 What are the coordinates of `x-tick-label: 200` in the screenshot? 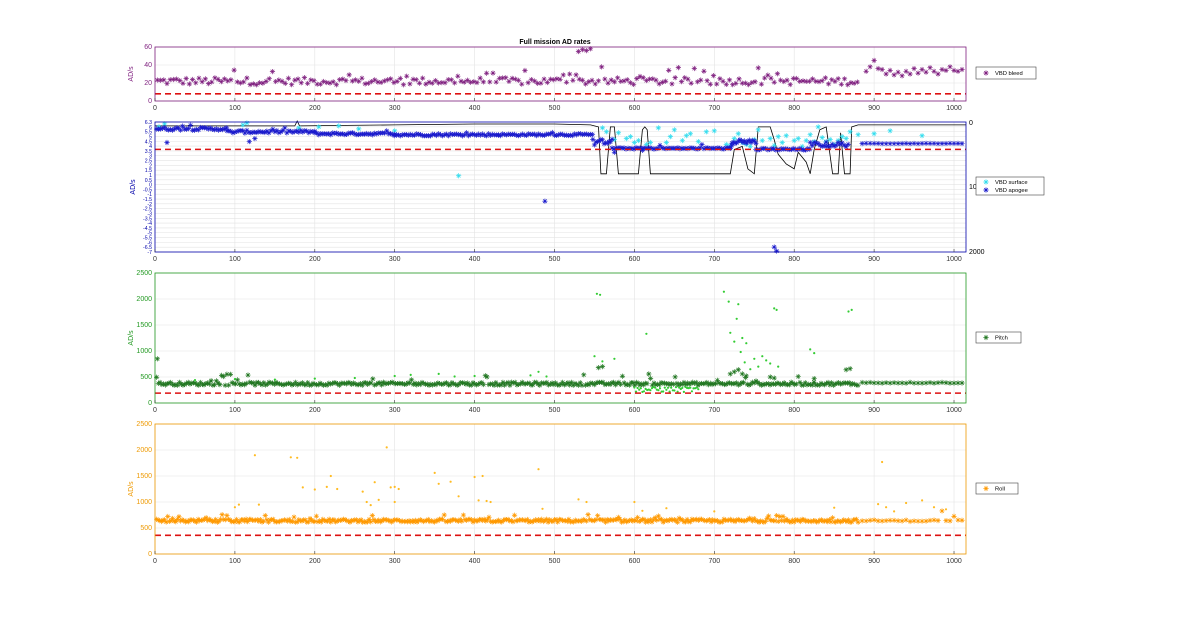 It's located at (315, 259).